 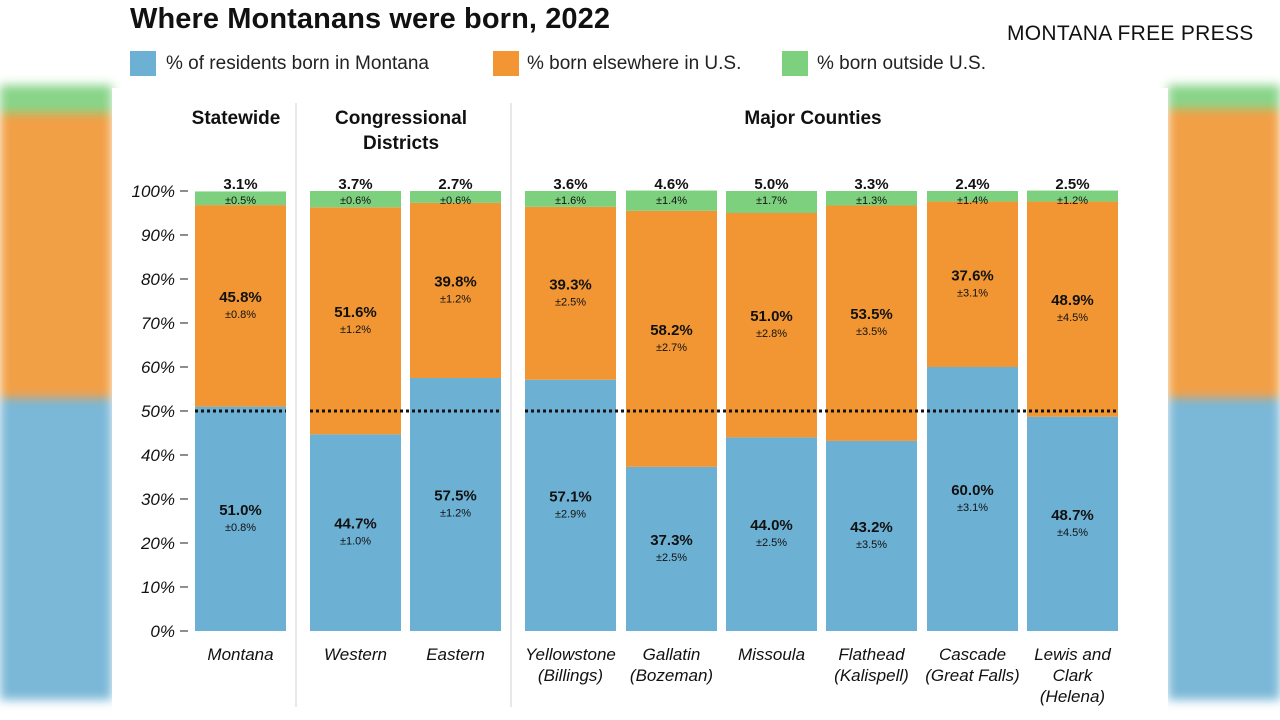 What do you see at coordinates (355, 312) in the screenshot?
I see `data-label-elsewhere: 51.6%` at bounding box center [355, 312].